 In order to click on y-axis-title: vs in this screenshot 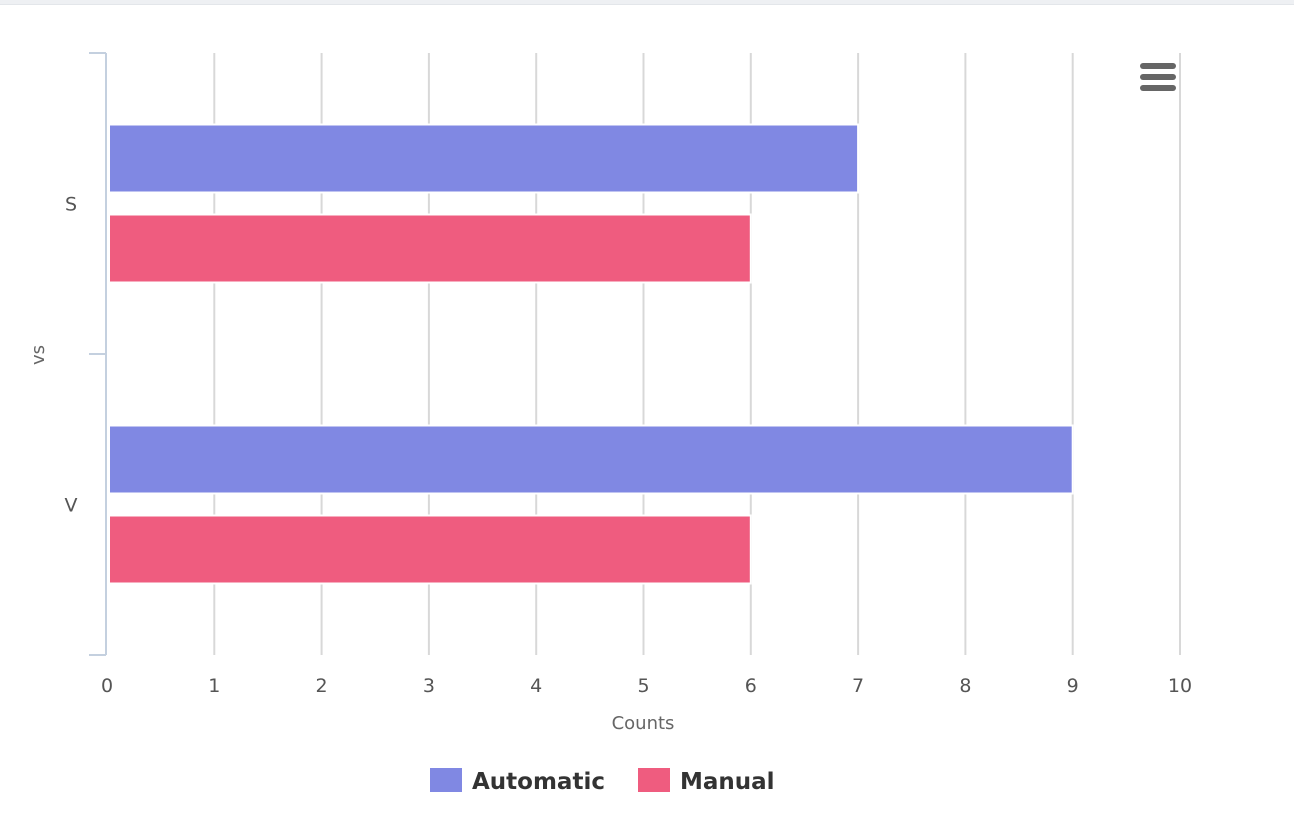, I will do `click(38, 355)`.